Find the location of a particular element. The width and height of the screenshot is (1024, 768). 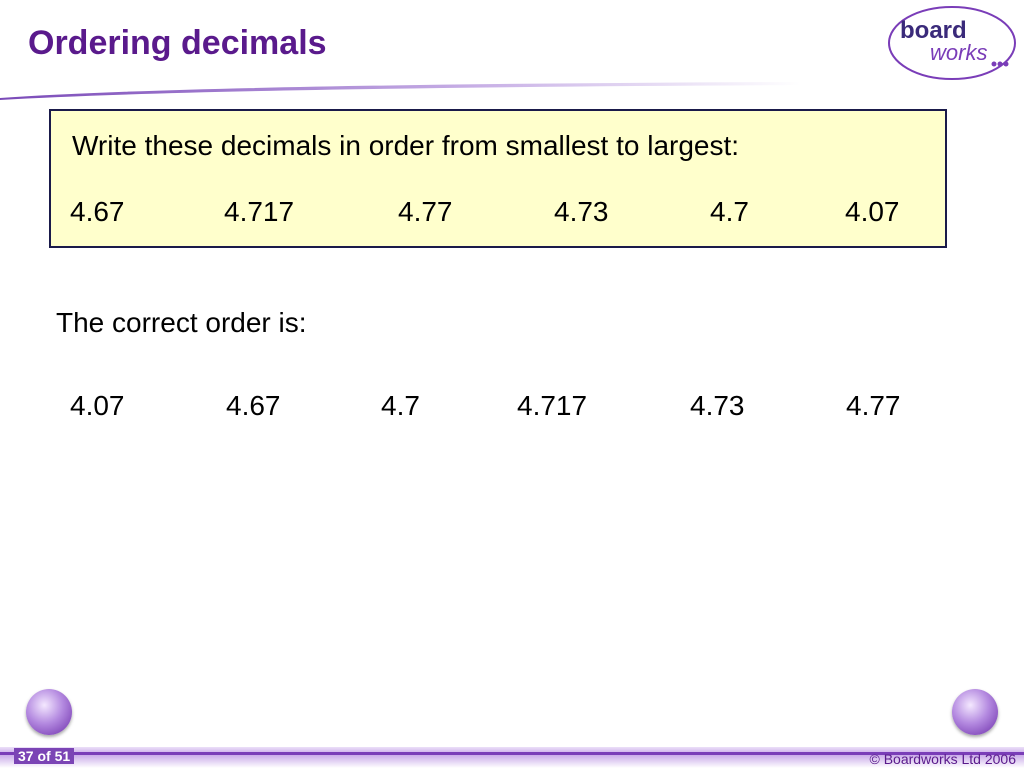

copyright: © Boardworks Ltd 2006 is located at coordinates (942, 759).